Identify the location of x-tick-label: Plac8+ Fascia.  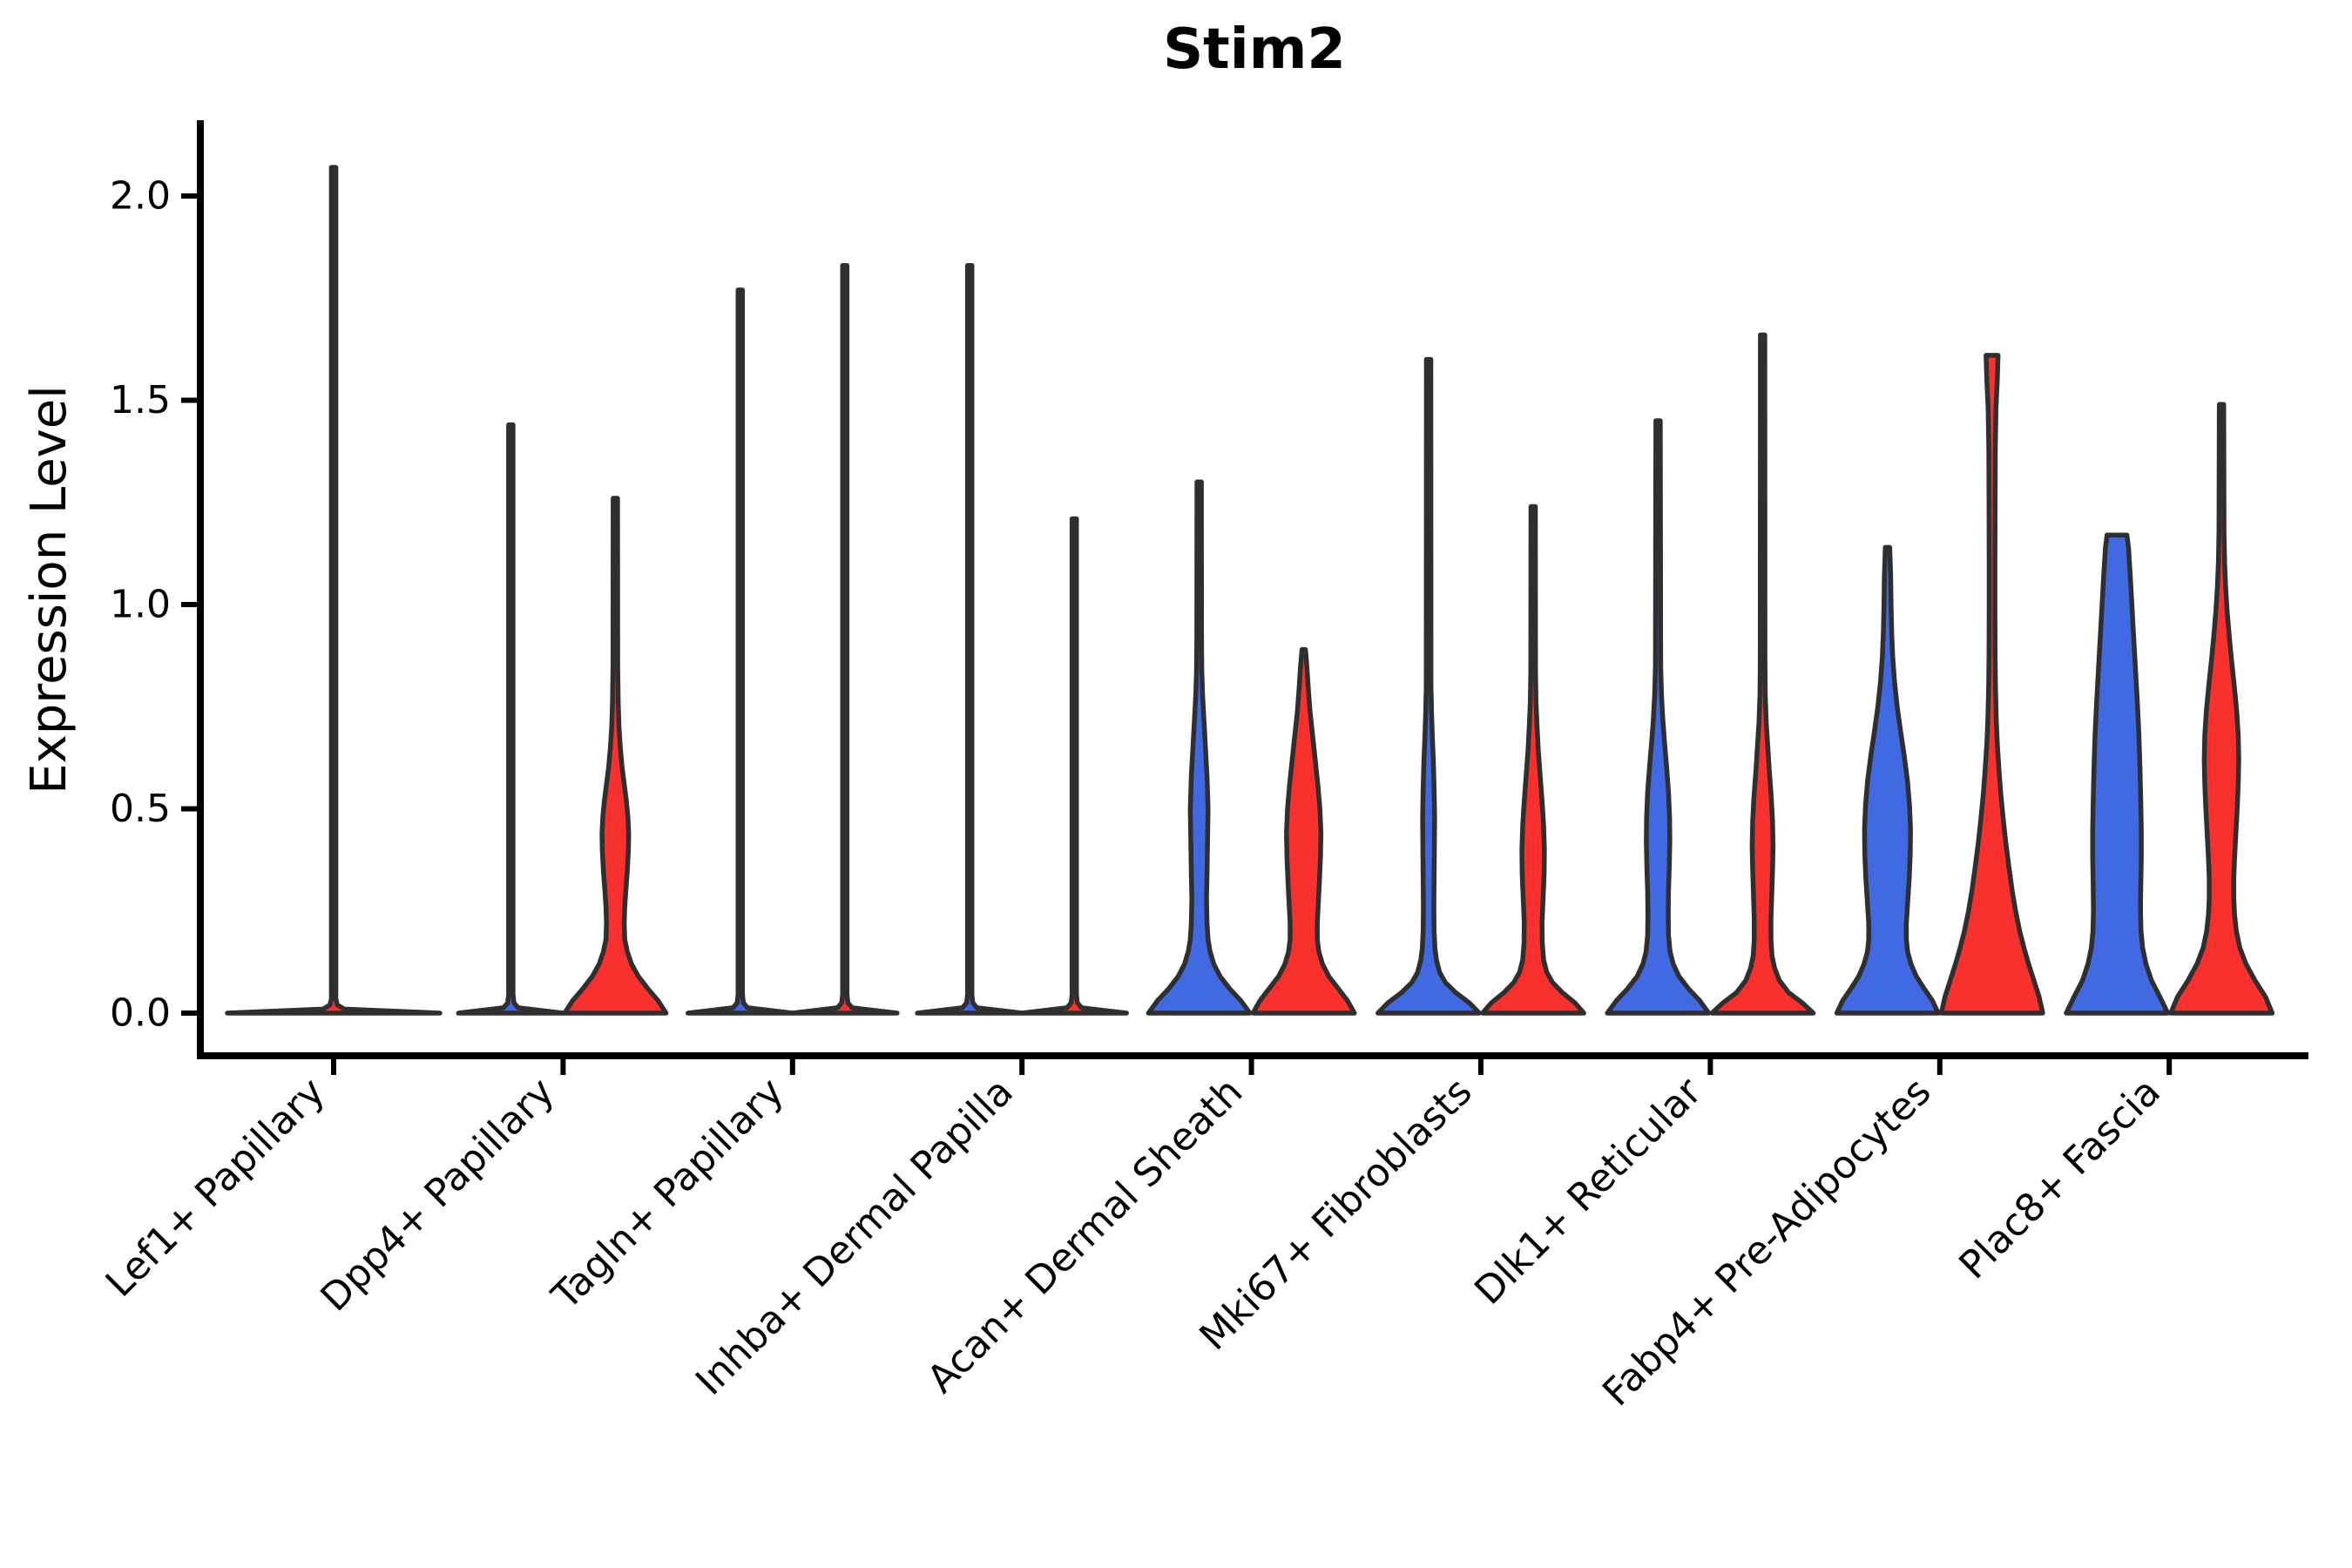
(2059, 1179).